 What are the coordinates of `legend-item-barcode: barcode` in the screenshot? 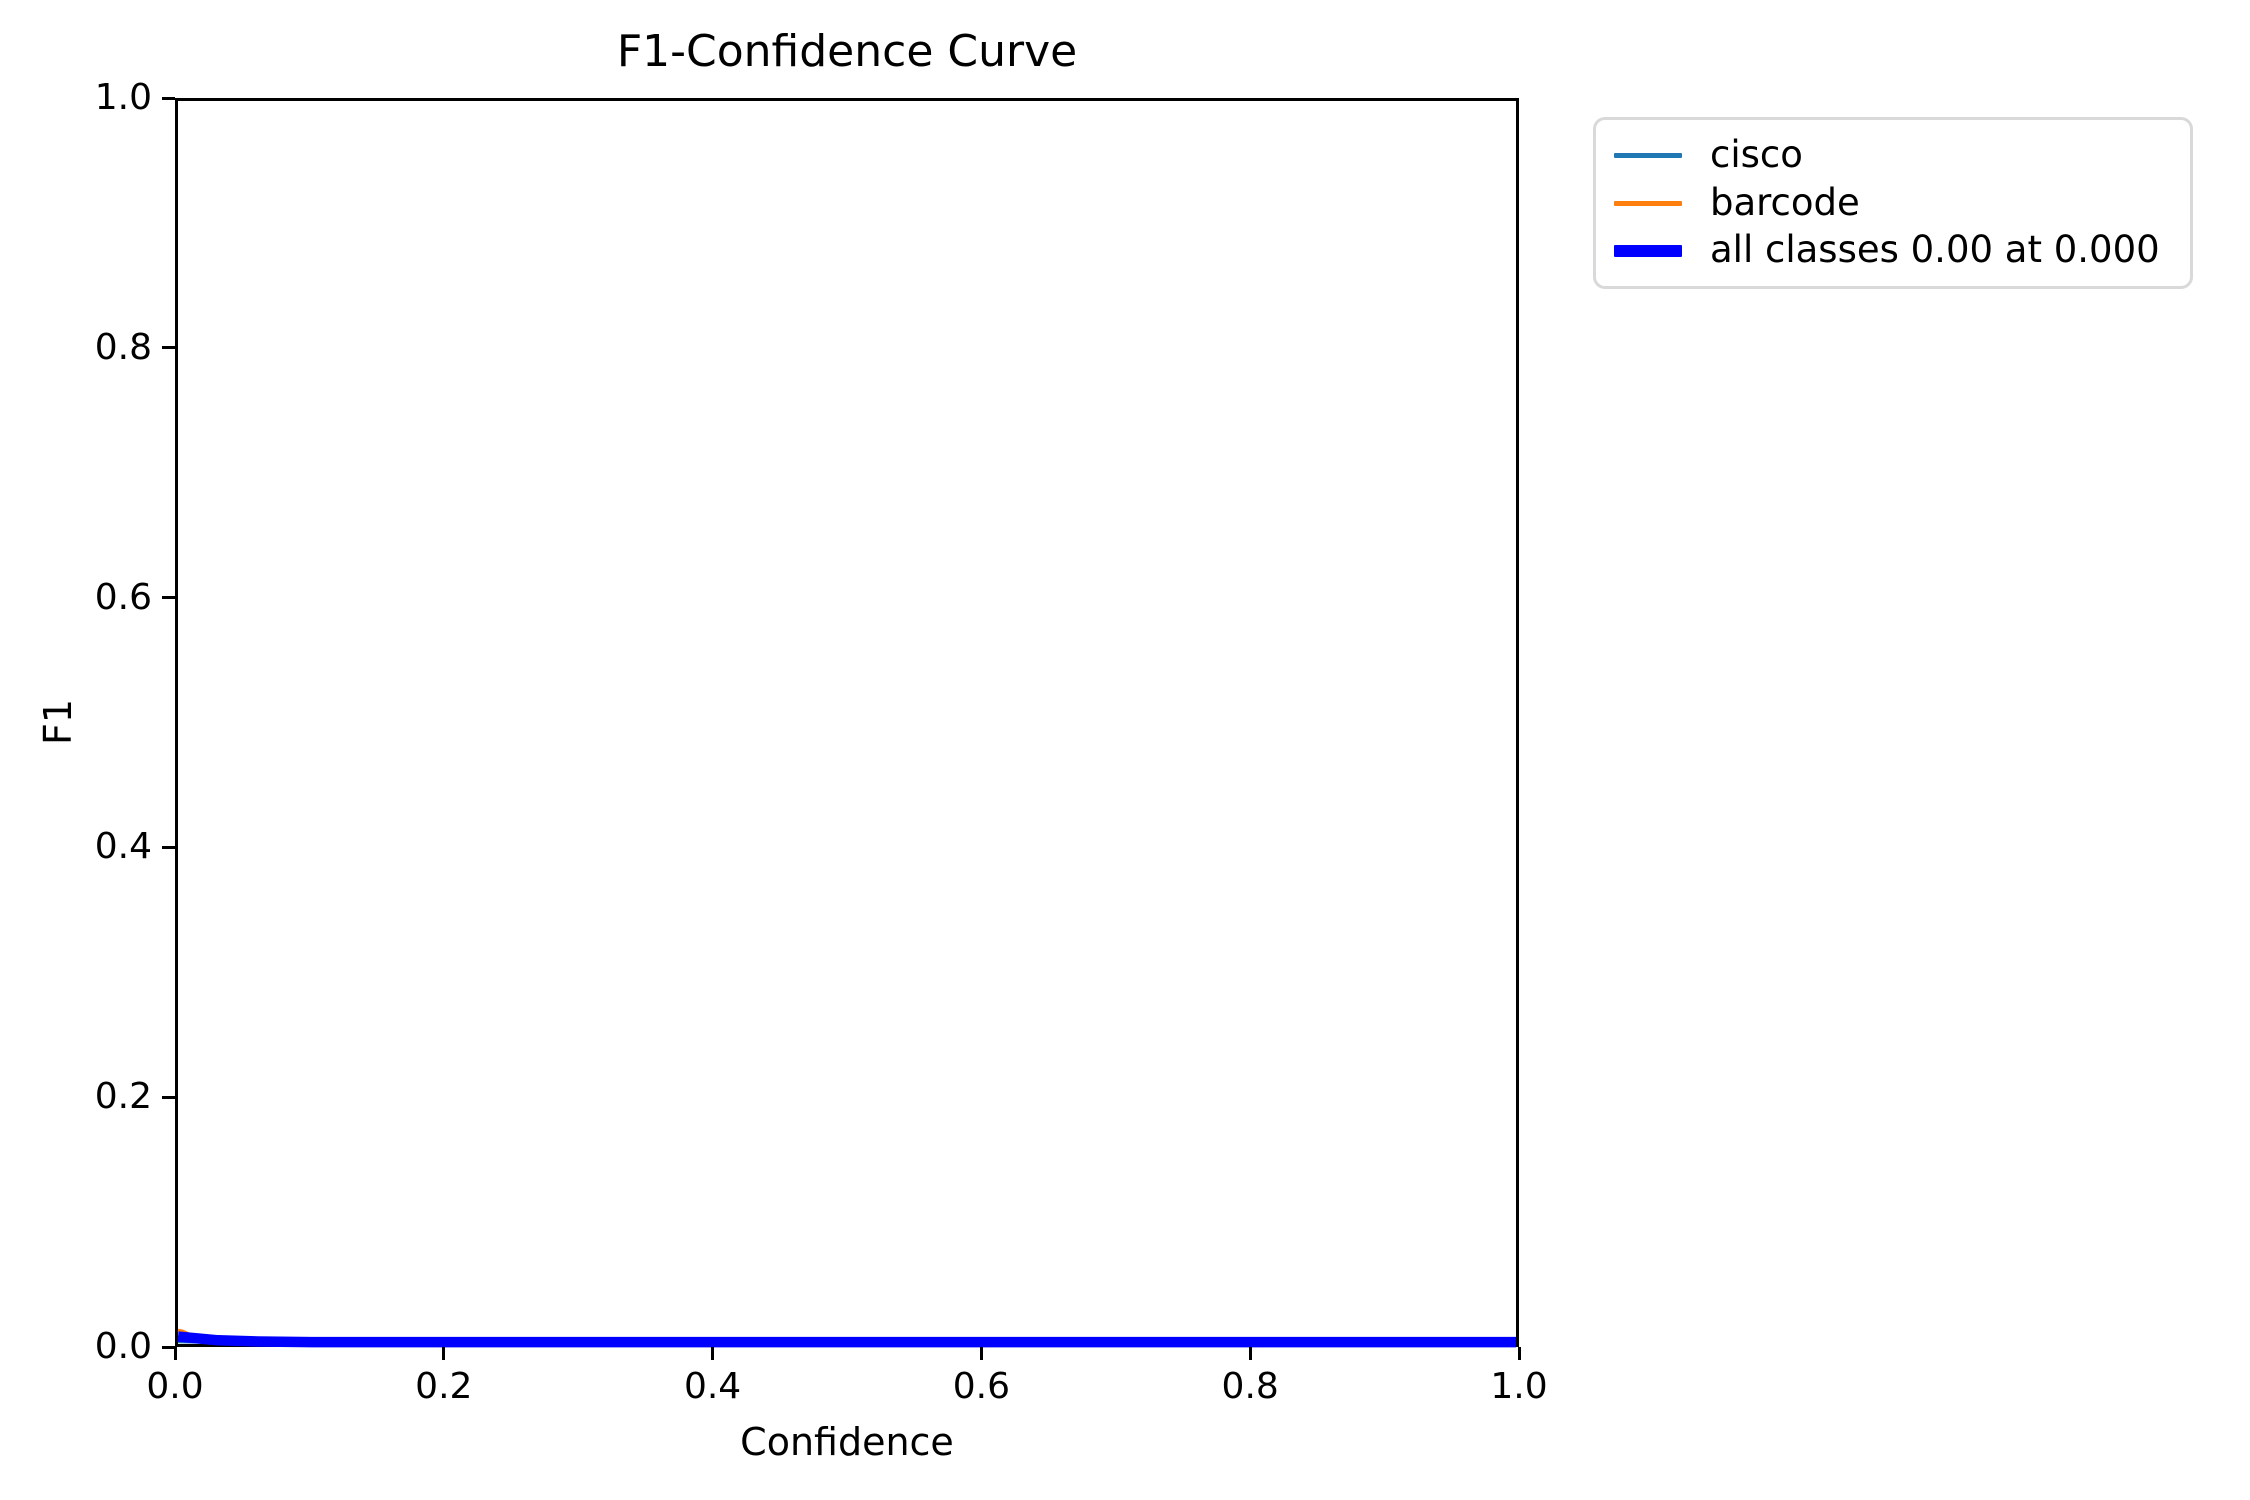 It's located at (1897, 202).